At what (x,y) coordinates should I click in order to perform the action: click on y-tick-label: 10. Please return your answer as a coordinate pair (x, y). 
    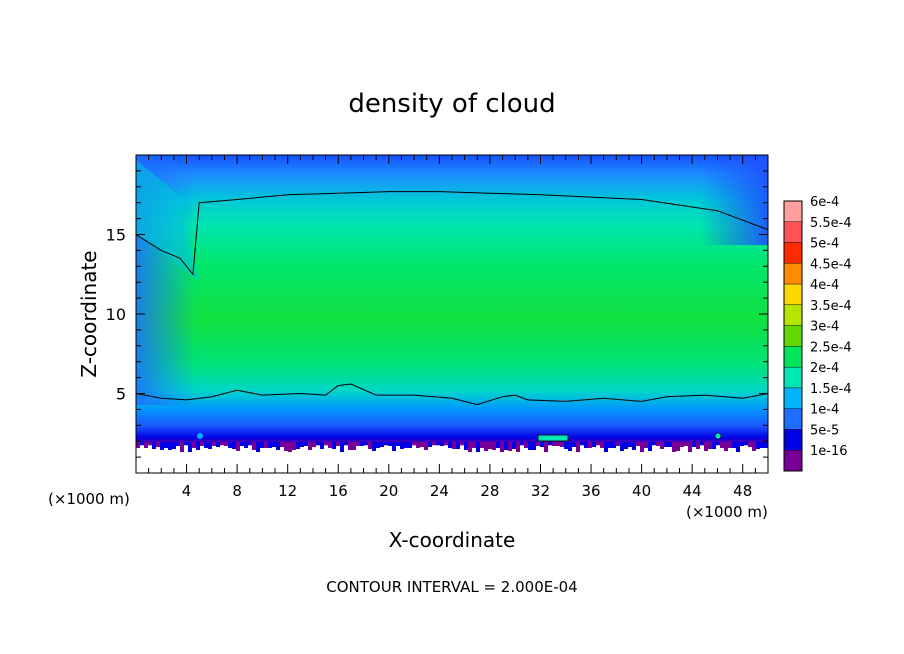
    Looking at the image, I should click on (116, 314).